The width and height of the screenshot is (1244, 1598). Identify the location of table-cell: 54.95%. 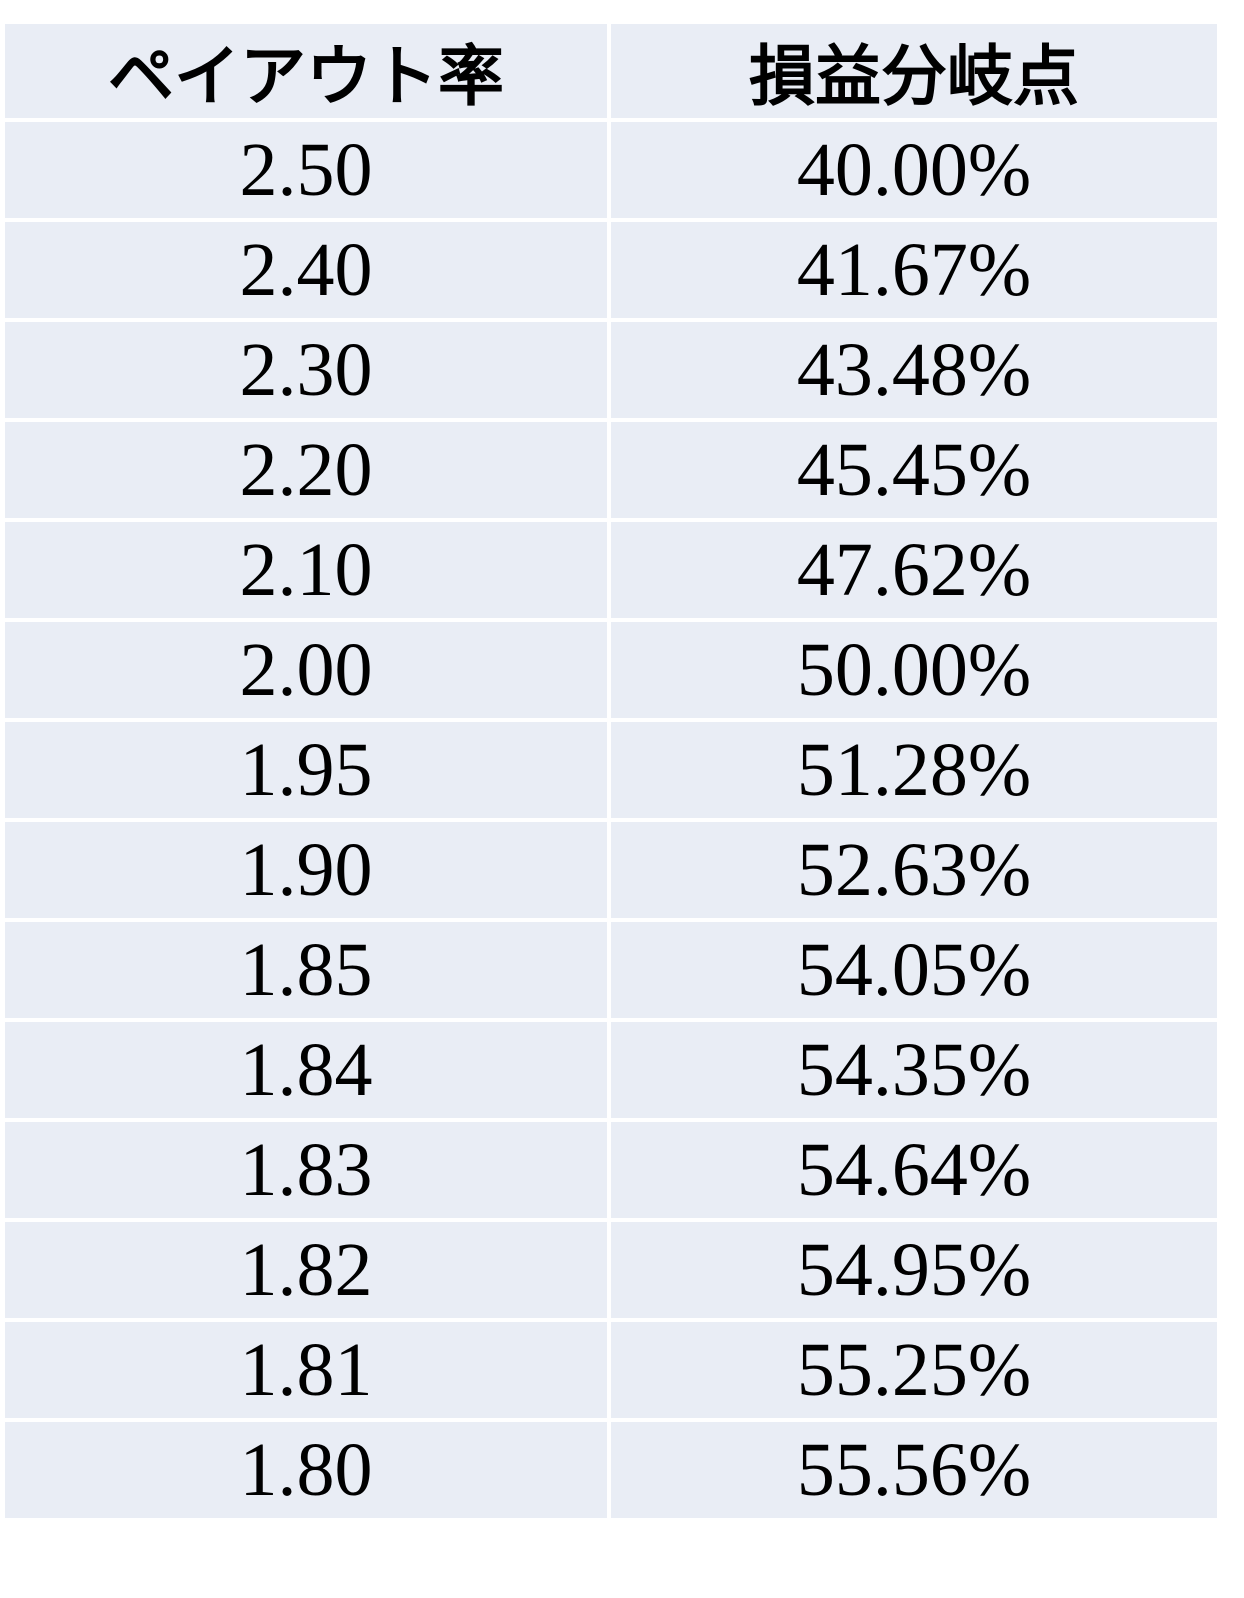
(914, 1270).